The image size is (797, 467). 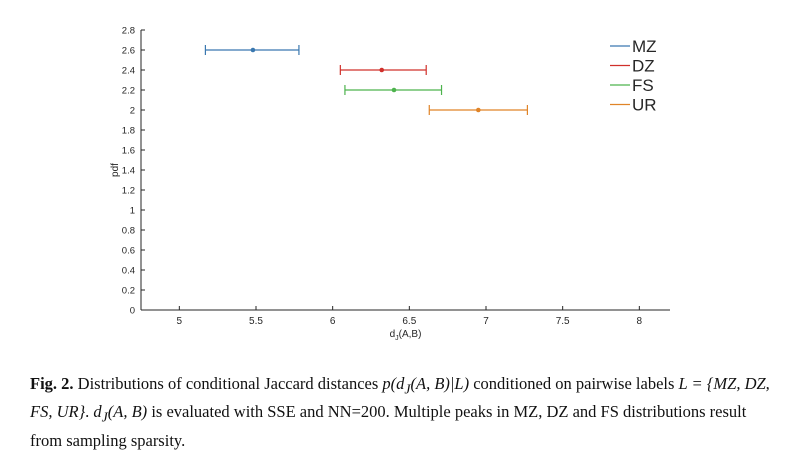 What do you see at coordinates (366, 80) in the screenshot?
I see `error-bars` at bounding box center [366, 80].